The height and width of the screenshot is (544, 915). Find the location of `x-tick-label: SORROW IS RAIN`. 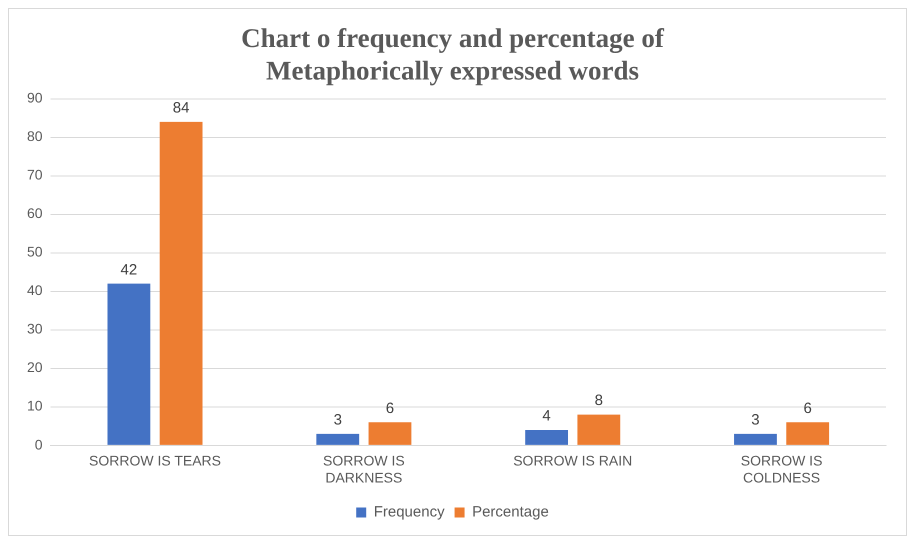

x-tick-label: SORROW IS RAIN is located at coordinates (572, 460).